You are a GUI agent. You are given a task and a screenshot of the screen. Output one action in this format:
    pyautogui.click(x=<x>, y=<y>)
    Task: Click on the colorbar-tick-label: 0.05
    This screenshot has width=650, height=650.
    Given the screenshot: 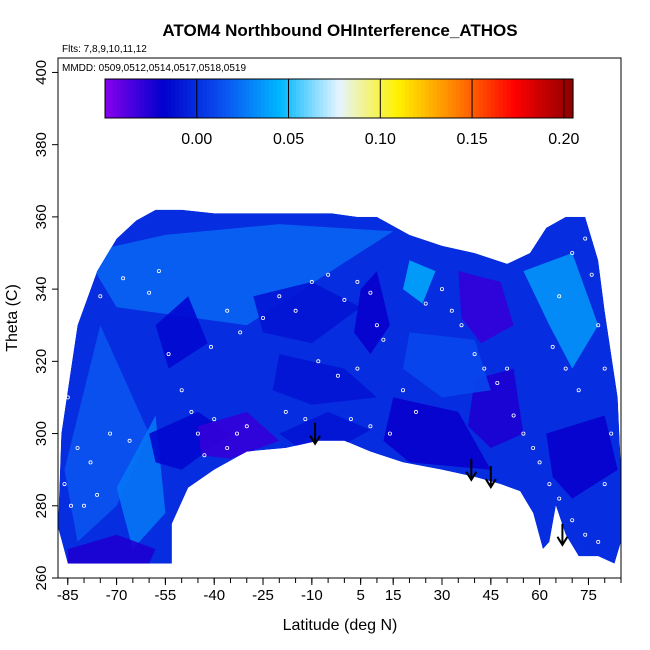 What is the action you would take?
    pyautogui.click(x=288, y=139)
    